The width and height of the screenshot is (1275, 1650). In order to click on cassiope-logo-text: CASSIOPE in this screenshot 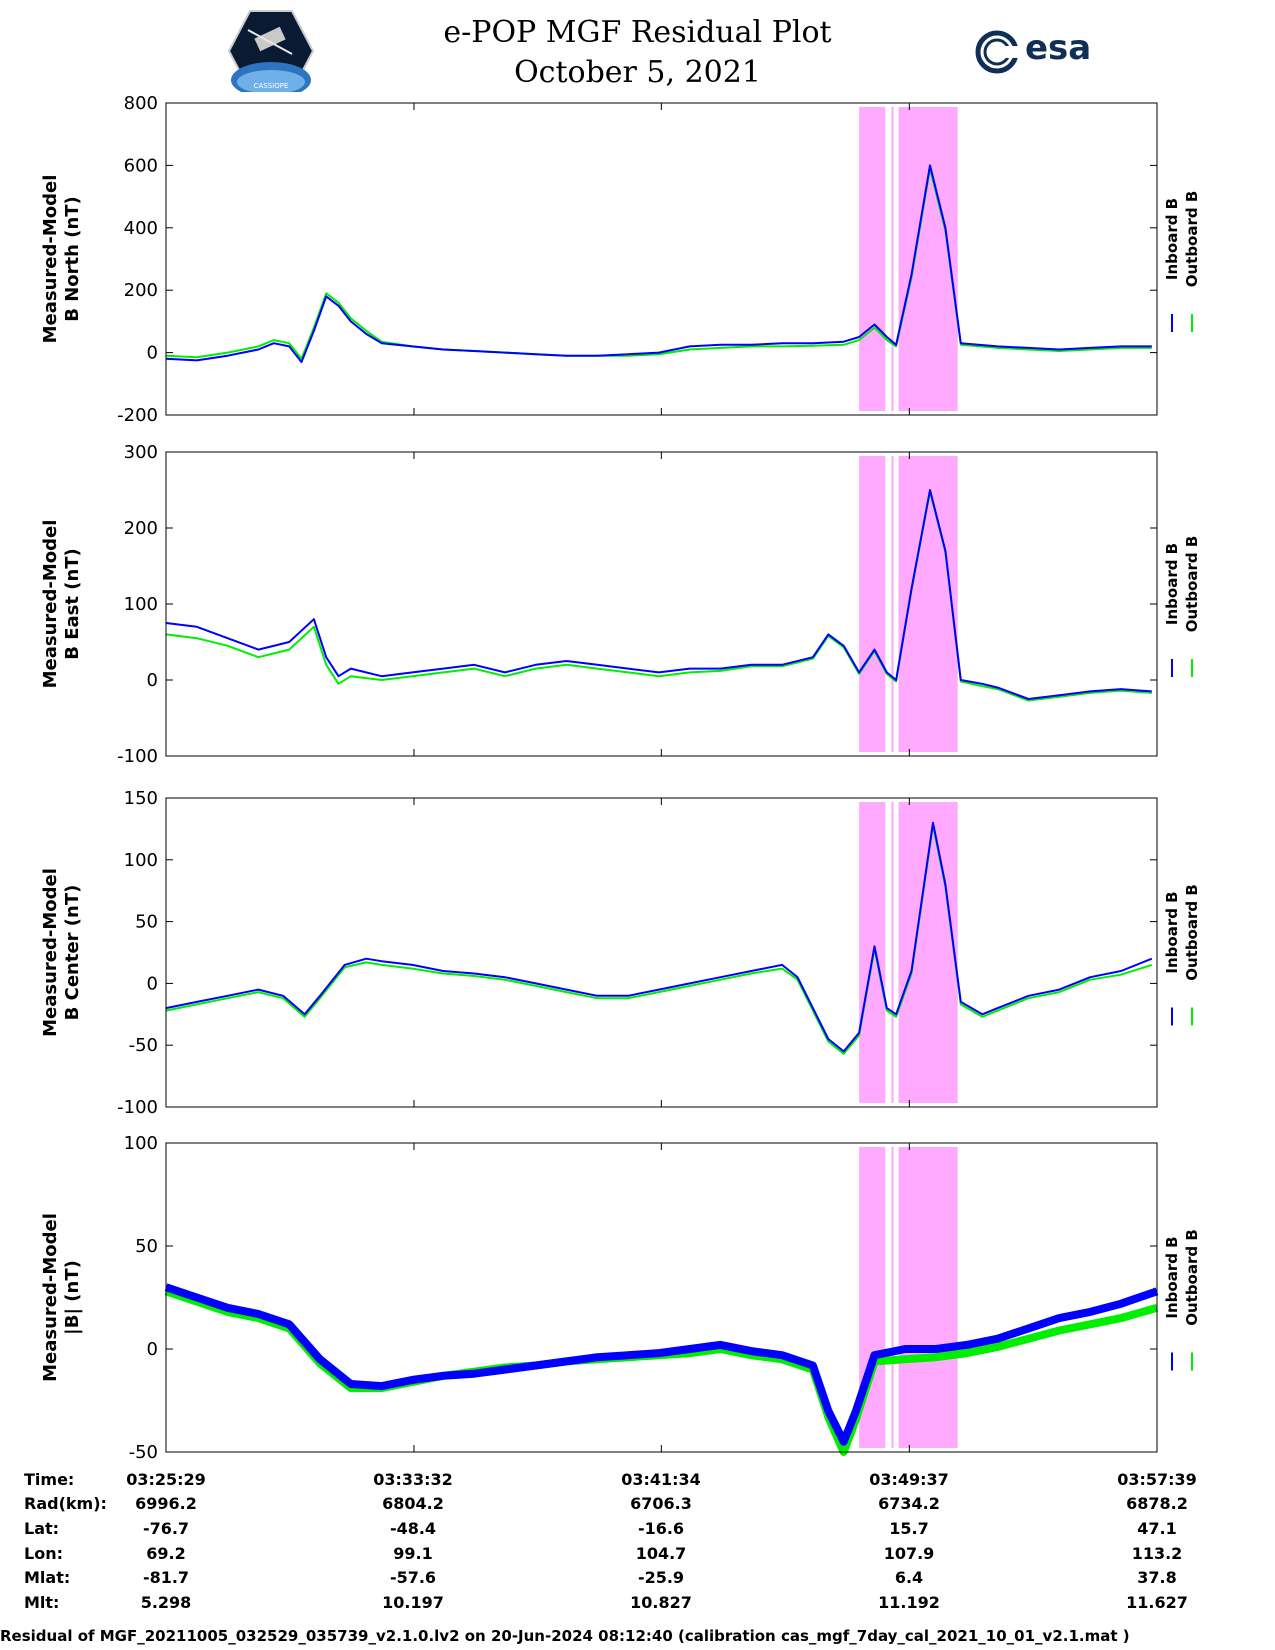, I will do `click(271, 86)`.